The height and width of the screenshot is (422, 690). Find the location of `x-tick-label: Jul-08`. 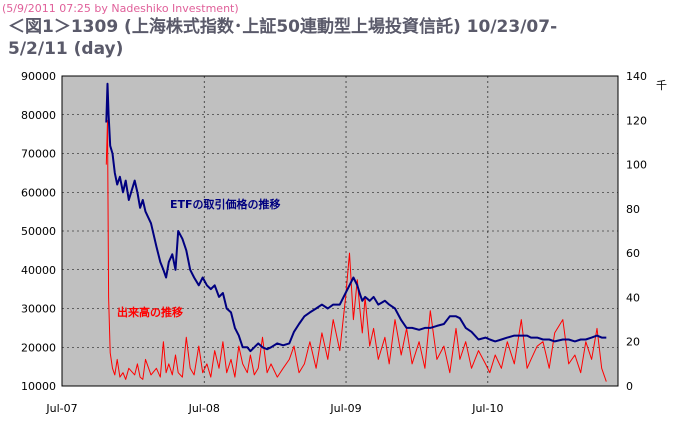

x-tick-label: Jul-08 is located at coordinates (204, 408).